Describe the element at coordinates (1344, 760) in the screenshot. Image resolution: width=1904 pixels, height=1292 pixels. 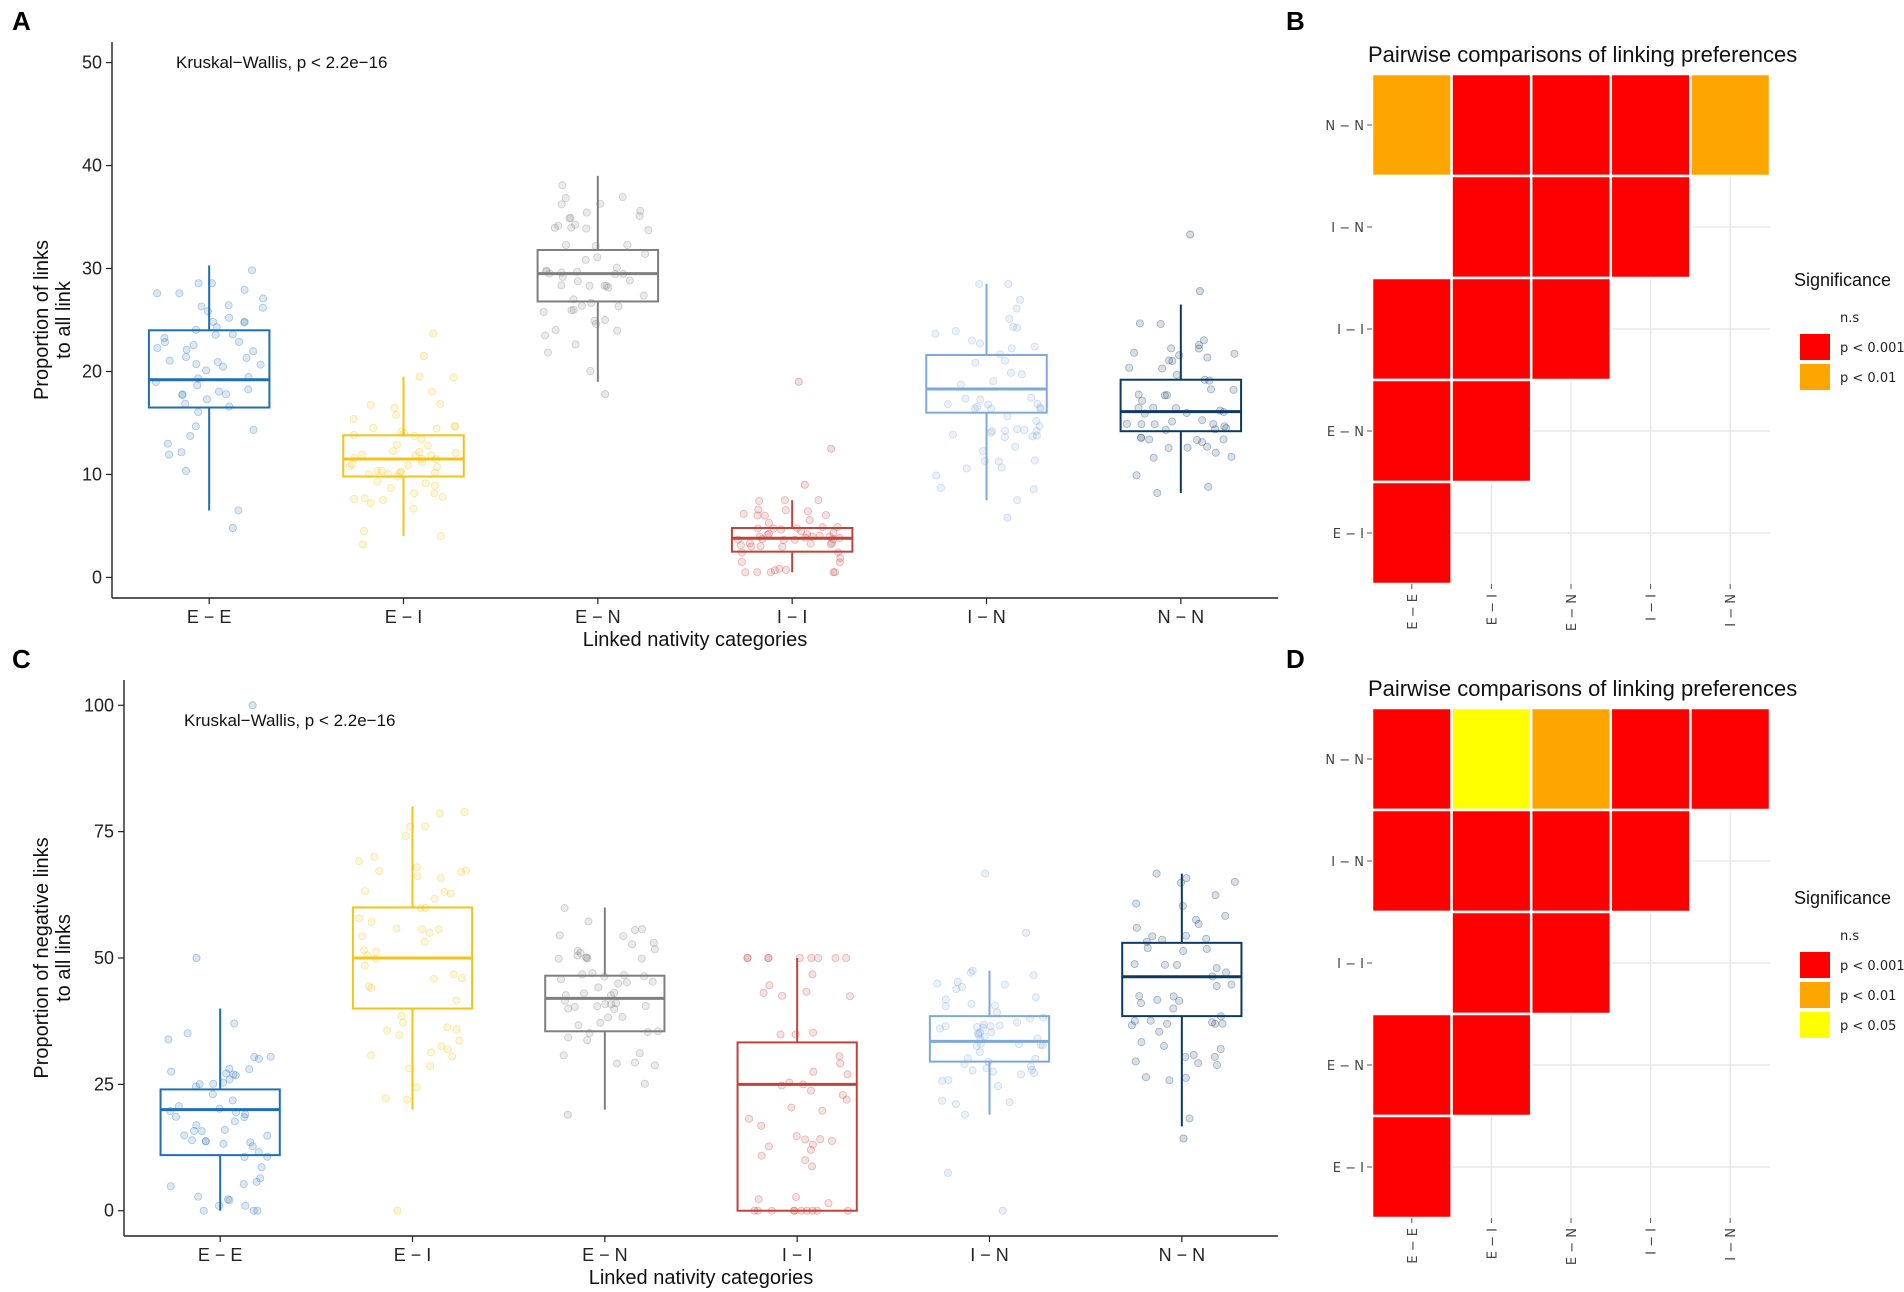
I see `y-tick-label: N − N` at that location.